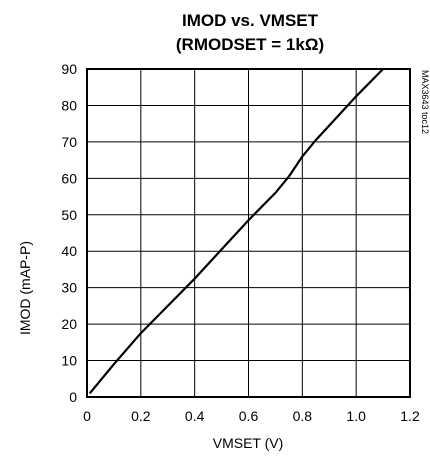 The width and height of the screenshot is (430, 456). Describe the element at coordinates (250, 44) in the screenshot. I see `chart-title-line2: (RMODSET = 1kΩ)` at that location.